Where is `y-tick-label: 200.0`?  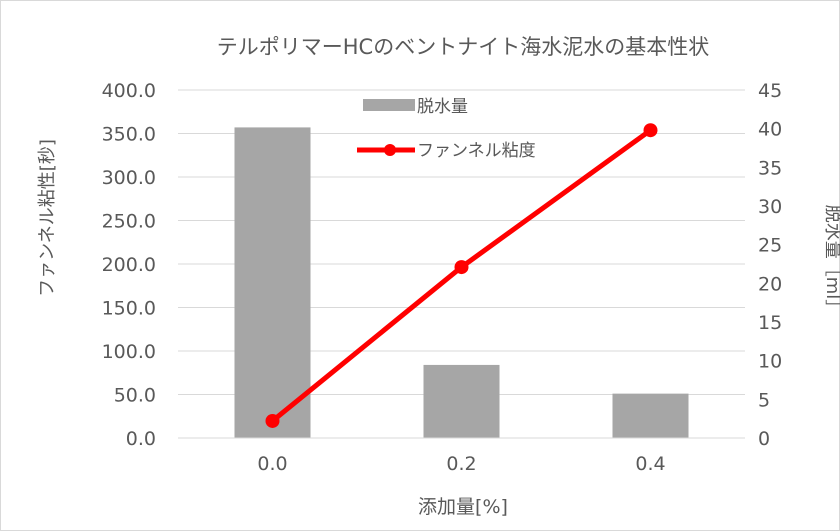 y-tick-label: 200.0 is located at coordinates (129, 265).